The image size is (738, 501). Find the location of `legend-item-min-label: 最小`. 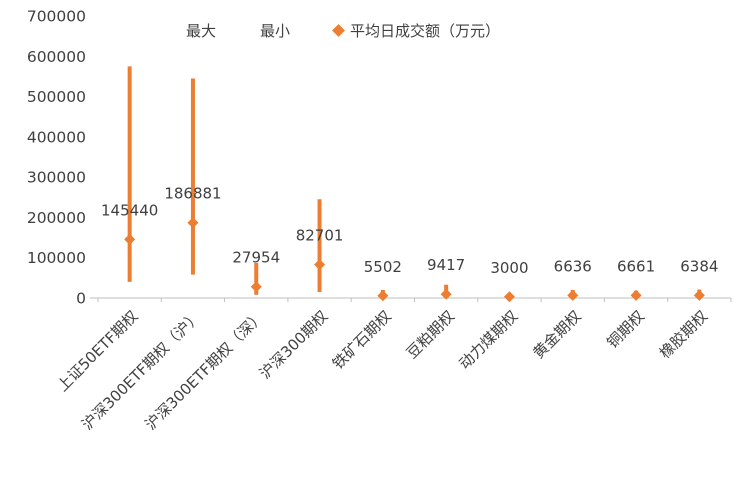

legend-item-min-label: 最小 is located at coordinates (275, 31).